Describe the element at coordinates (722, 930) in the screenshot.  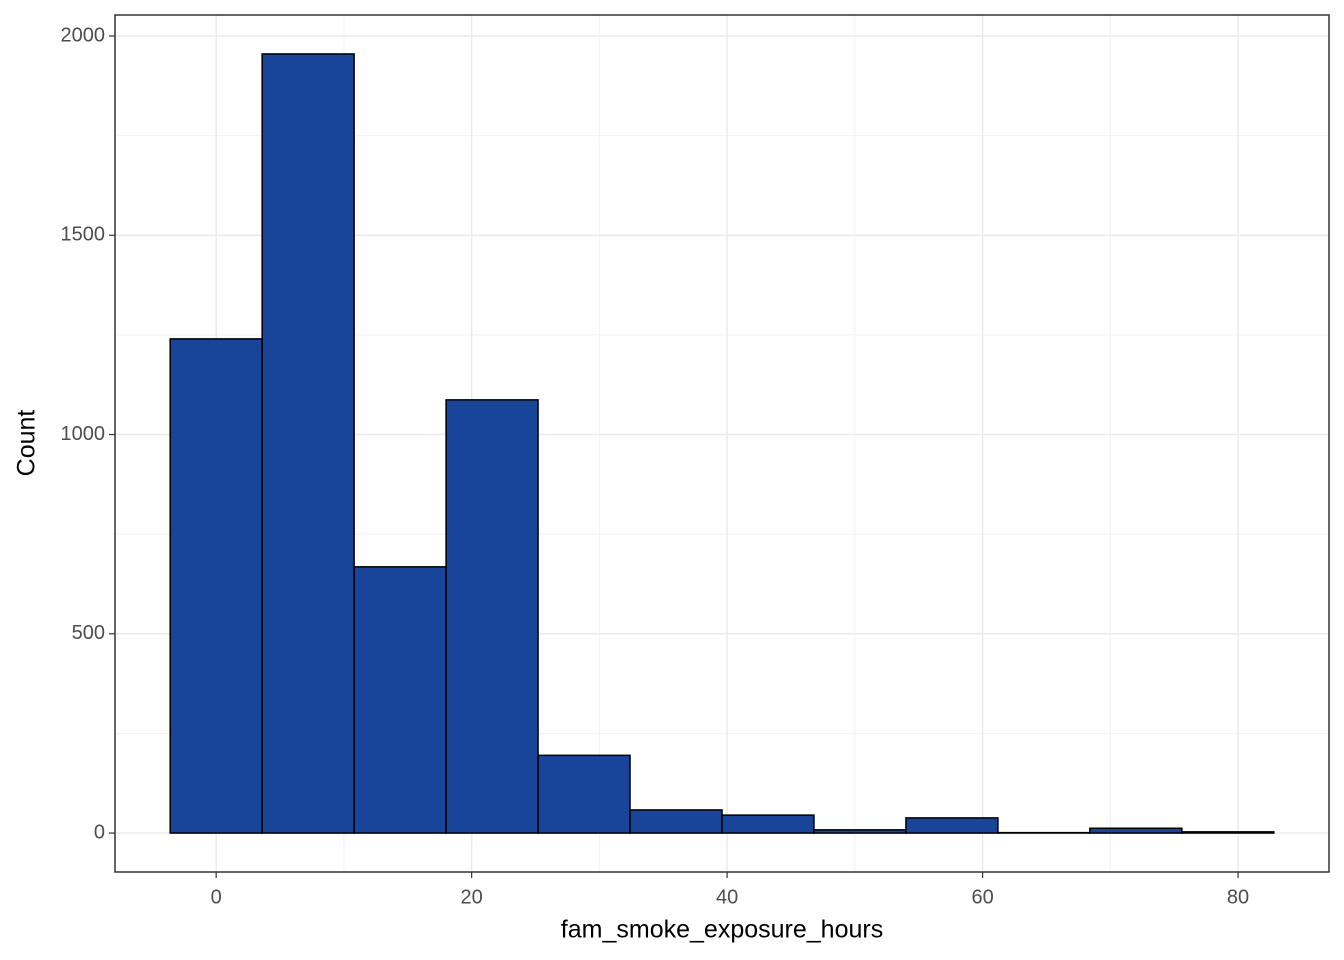
I see `x-axis-title: fam_smoke_exposure_hours` at that location.